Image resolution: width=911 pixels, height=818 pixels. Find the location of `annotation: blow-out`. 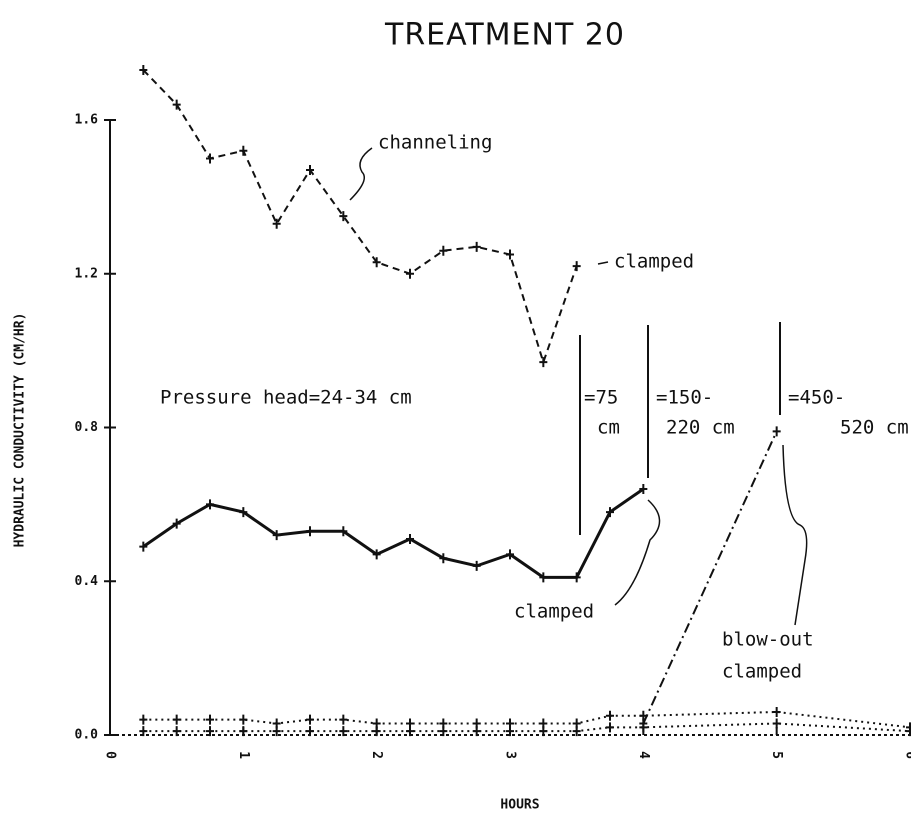

annotation: blow-out is located at coordinates (768, 640).